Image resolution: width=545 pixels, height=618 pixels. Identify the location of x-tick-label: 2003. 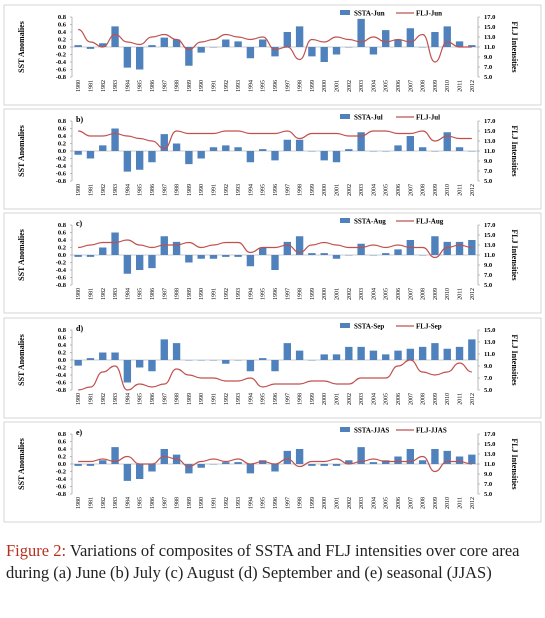
(362, 399).